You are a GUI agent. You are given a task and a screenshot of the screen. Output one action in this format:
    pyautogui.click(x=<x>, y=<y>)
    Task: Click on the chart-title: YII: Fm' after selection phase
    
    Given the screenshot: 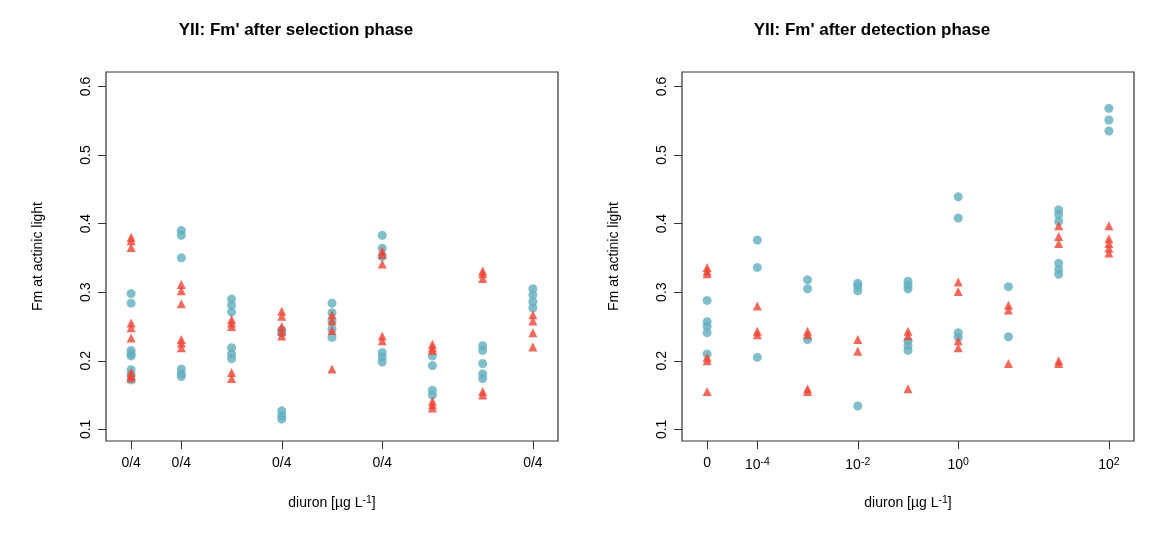 What is the action you would take?
    pyautogui.click(x=296, y=29)
    